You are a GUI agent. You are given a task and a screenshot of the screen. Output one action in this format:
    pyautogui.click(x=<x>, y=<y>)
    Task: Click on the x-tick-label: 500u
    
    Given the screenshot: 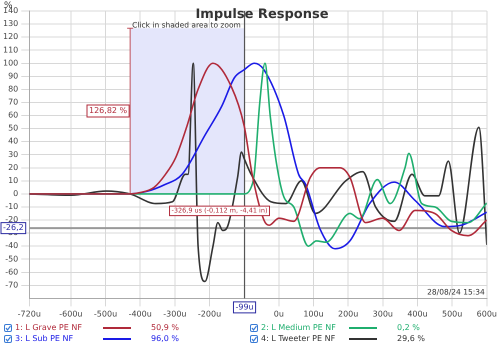 What is the action you would take?
    pyautogui.click(x=452, y=313)
    